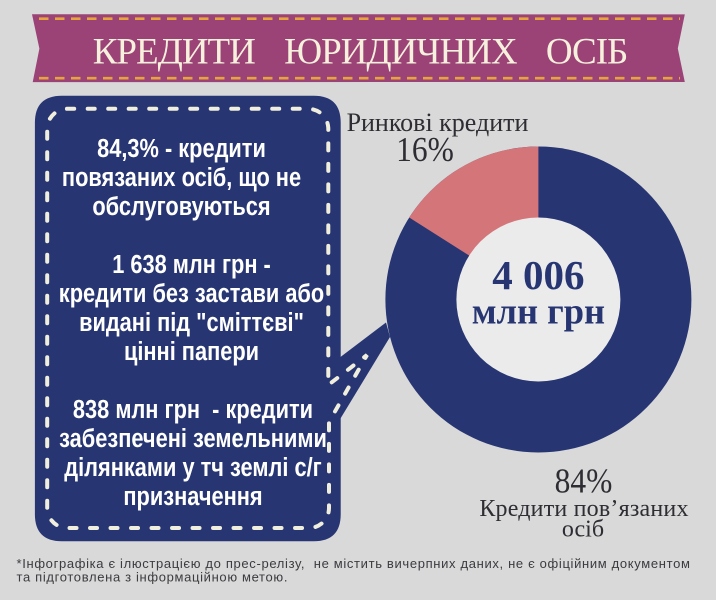 This screenshot has width=716, height=600. I want to click on svg-text: ділянками у тч землі с/г, so click(192, 467).